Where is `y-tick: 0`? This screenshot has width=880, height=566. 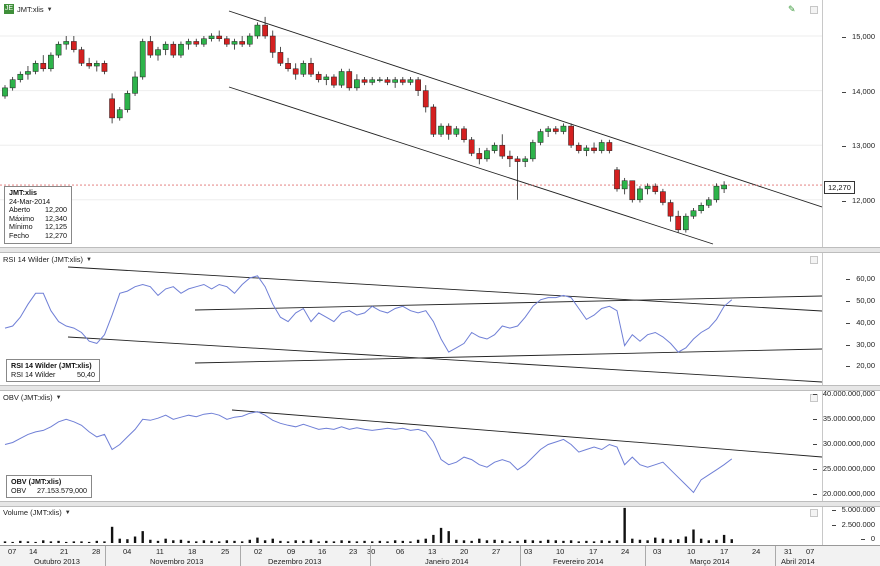 y-tick: 0 is located at coordinates (867, 538).